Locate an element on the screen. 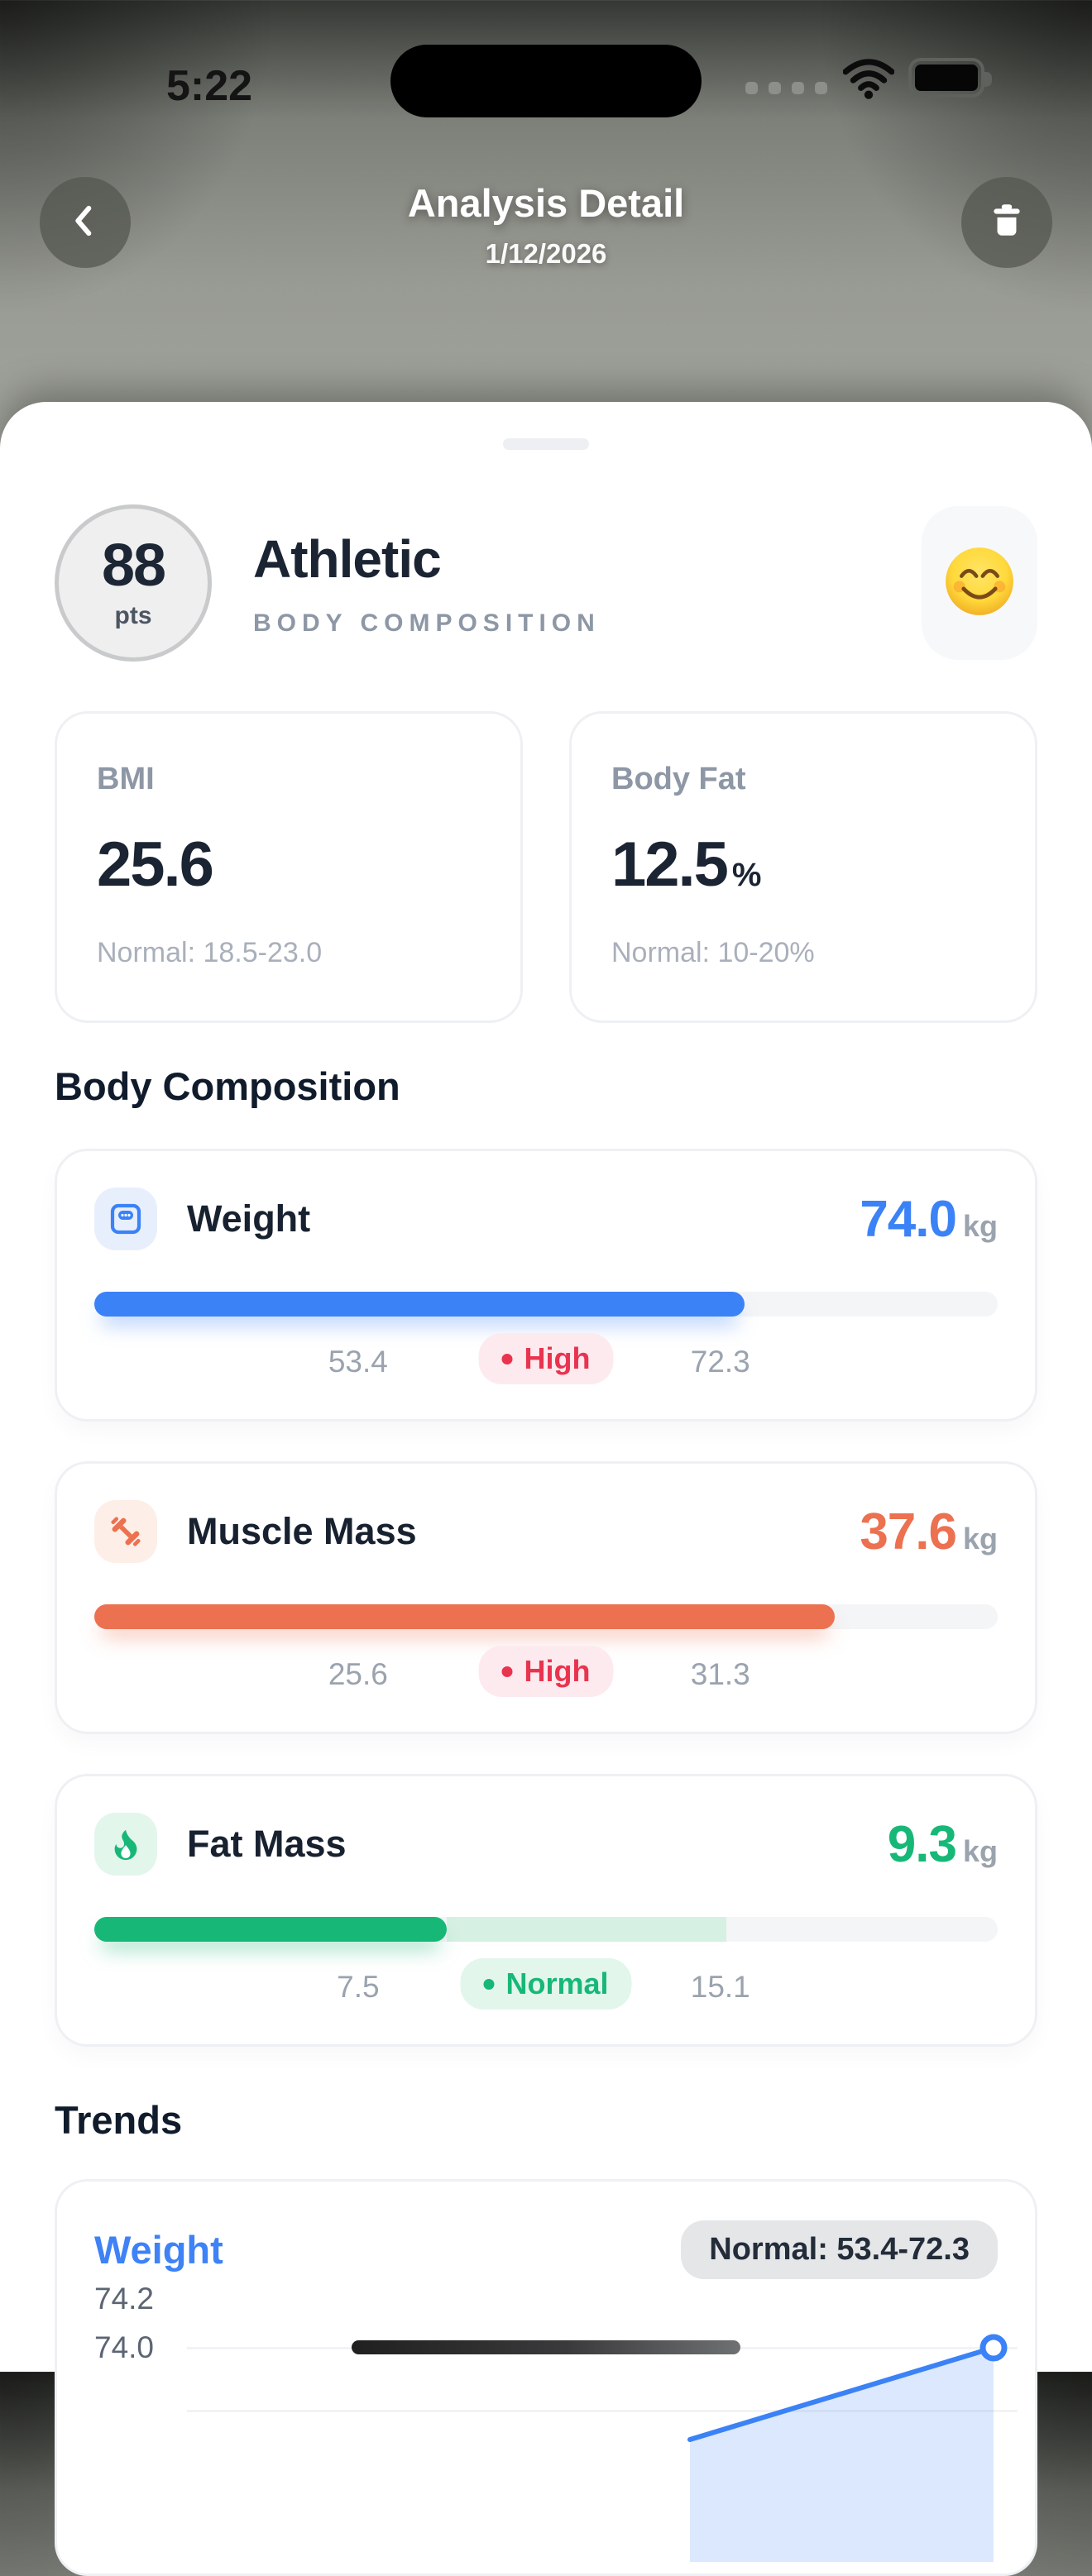 Image resolution: width=1092 pixels, height=2576 pixels. weight-progress-fill is located at coordinates (419, 1304).